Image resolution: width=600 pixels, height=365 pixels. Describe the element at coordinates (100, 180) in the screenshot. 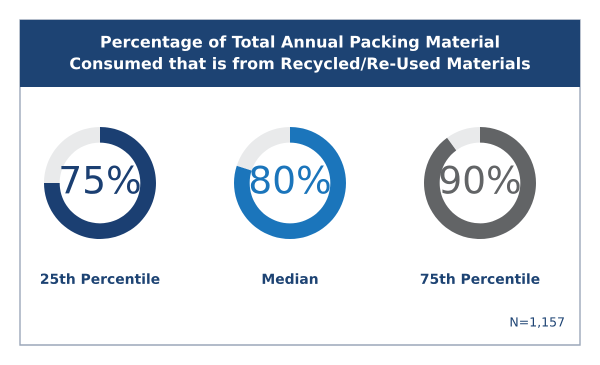

I see `data-label: 75%` at that location.